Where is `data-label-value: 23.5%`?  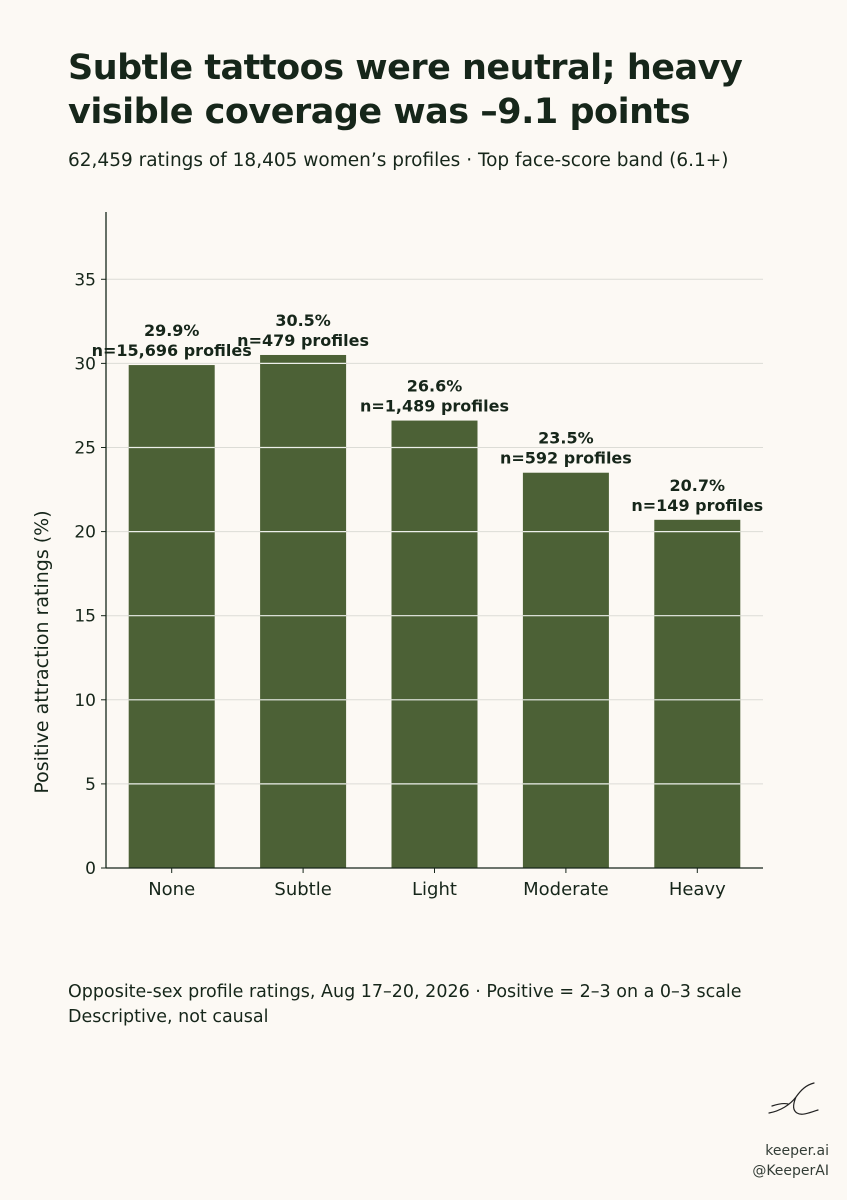 data-label-value: 23.5% is located at coordinates (566, 438).